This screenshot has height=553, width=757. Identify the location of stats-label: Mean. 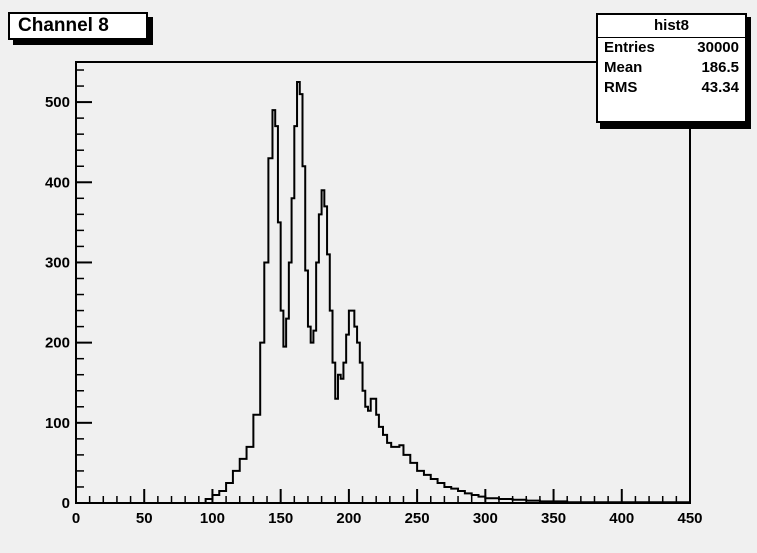
(623, 67).